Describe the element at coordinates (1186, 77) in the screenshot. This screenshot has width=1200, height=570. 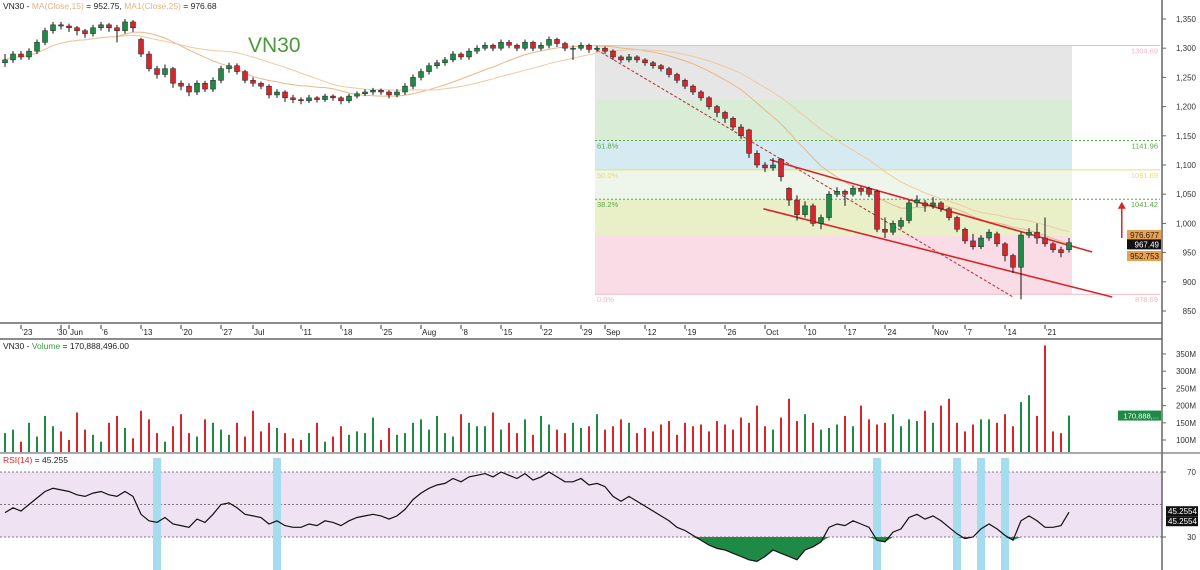
I see `price-tick-label: 1,250` at that location.